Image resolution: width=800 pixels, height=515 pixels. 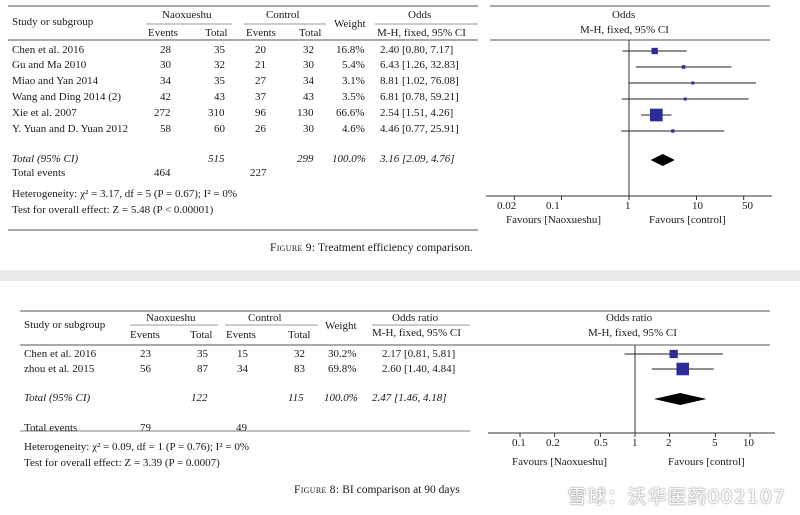 I want to click on header-or-sub: M-H, fixed, 95% CI, so click(x=421, y=33).